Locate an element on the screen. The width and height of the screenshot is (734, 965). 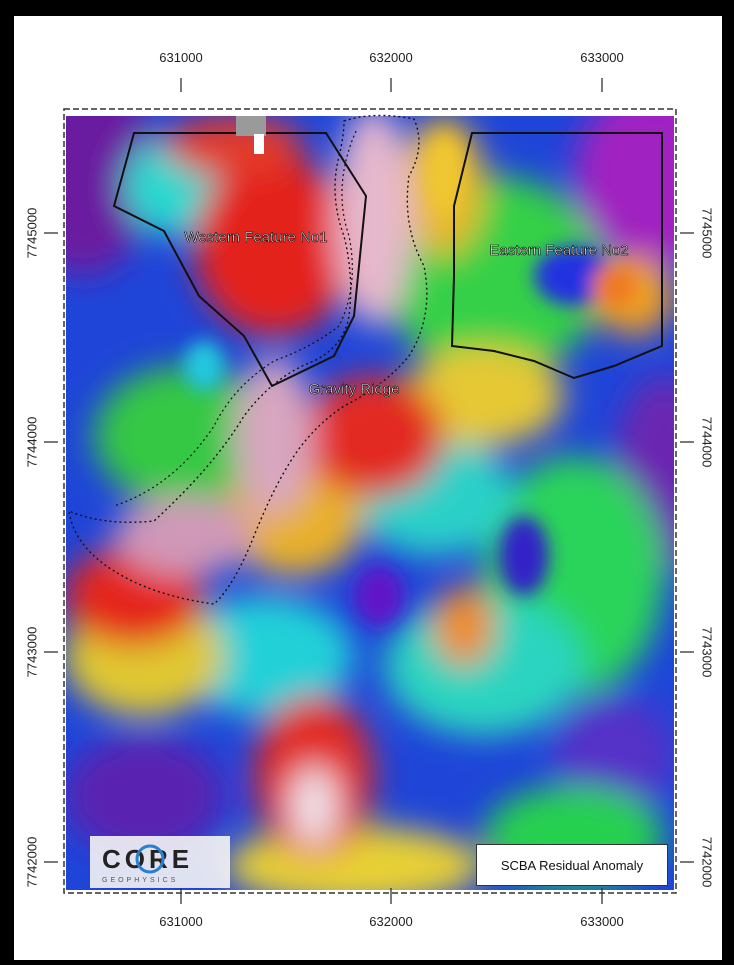
gravity-ridge-label: Gravity Ridge is located at coordinates (354, 389).